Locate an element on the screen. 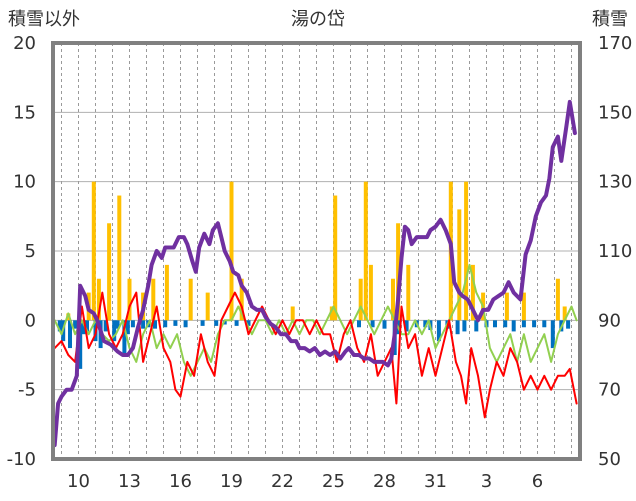 This screenshot has width=636, height=501. x-tick-label: 22 is located at coordinates (282, 481).